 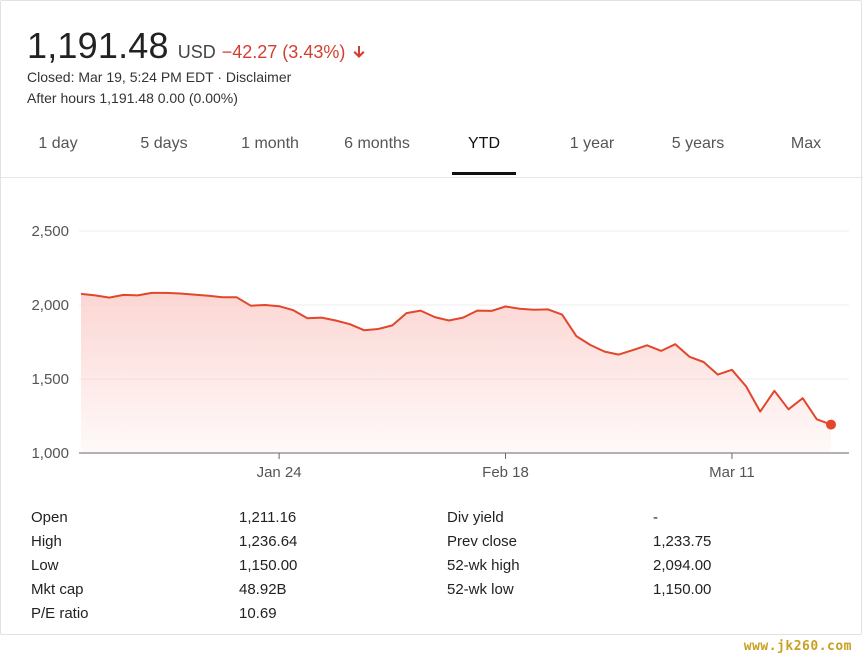 What do you see at coordinates (797, 646) in the screenshot?
I see `watermark-text: www.jk260.com` at bounding box center [797, 646].